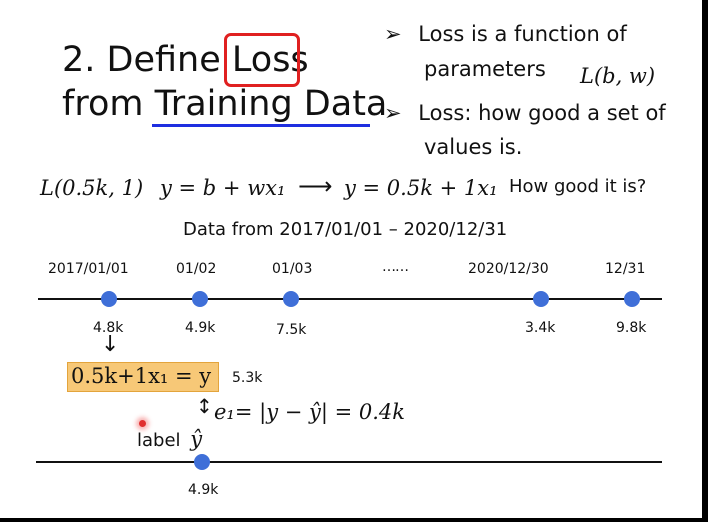 This screenshot has width=708, height=522. What do you see at coordinates (631, 328) in the screenshot?
I see `value-label: 9.8k` at bounding box center [631, 328].